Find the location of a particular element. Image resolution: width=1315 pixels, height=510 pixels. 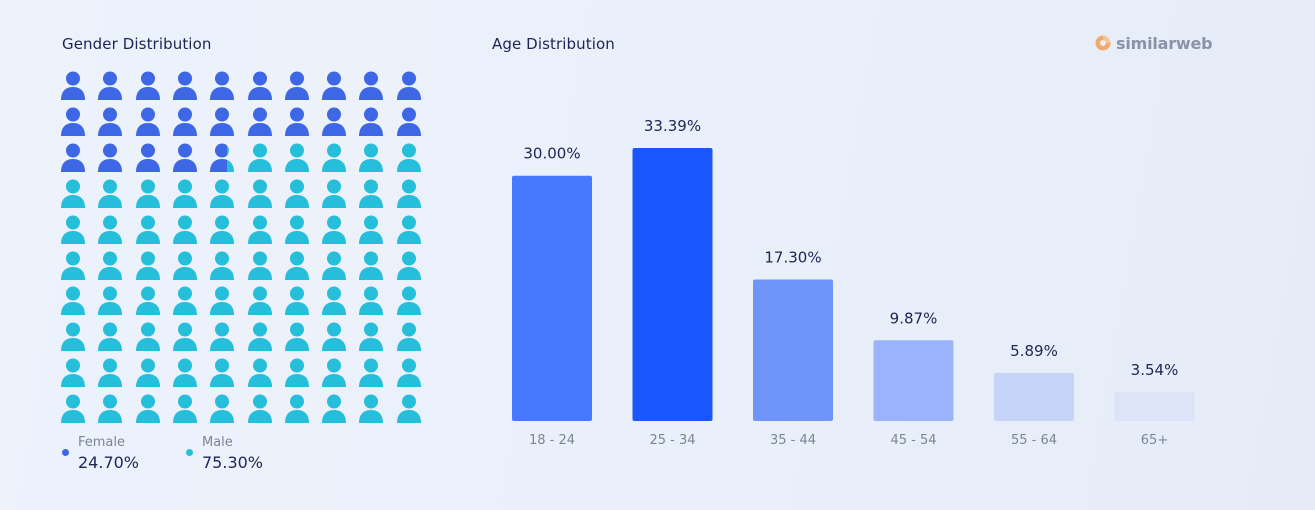

x-tick-label: 18 - 24 is located at coordinates (552, 440).